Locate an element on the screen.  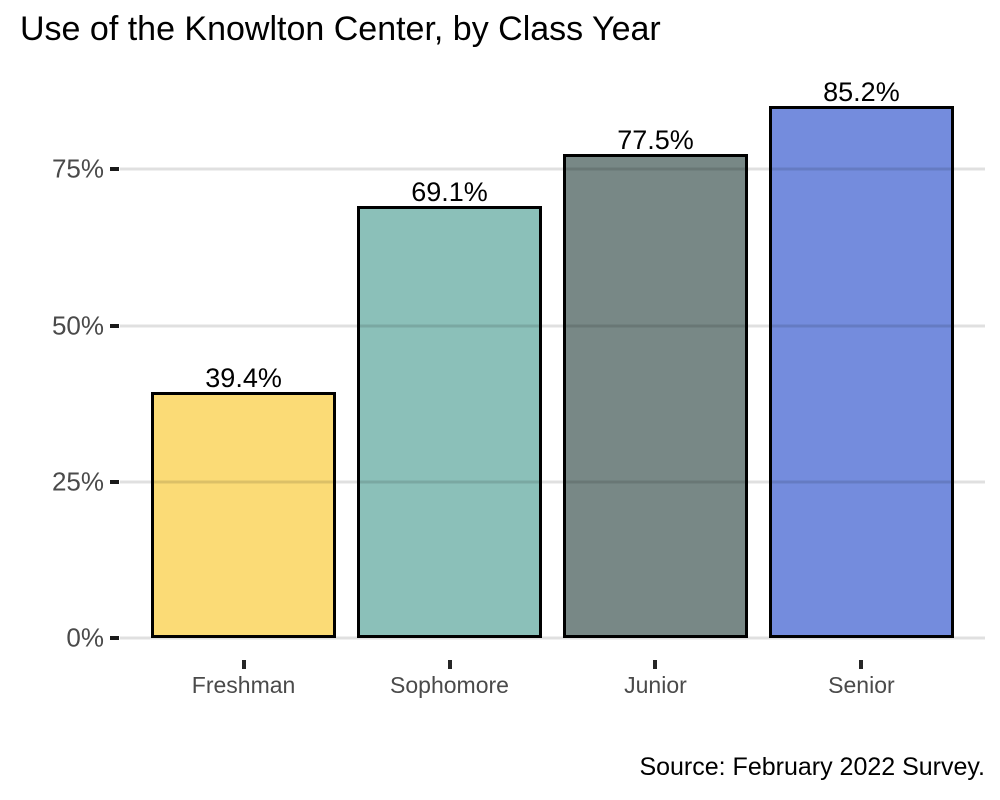
bar-value-label: 85.2% is located at coordinates (861, 91).